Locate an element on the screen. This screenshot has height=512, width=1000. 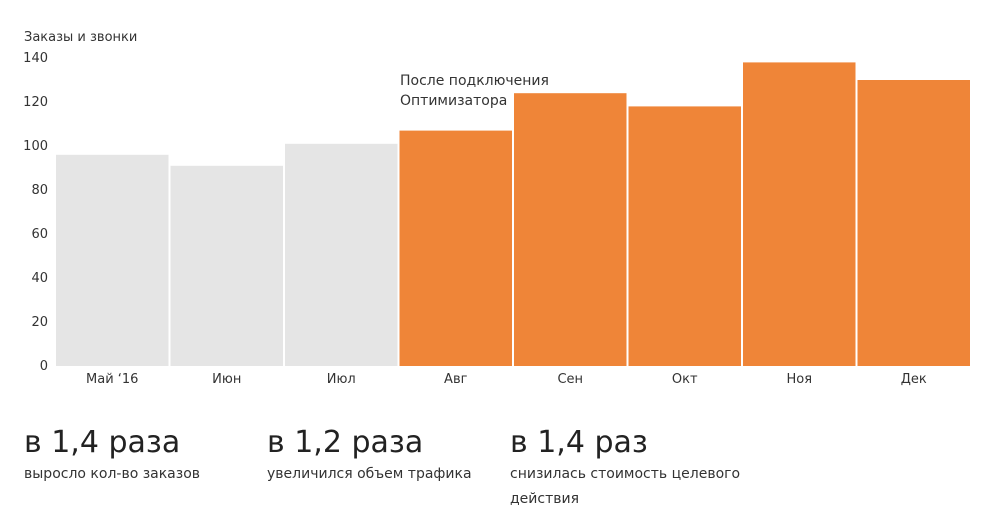
y-tick-label: 80 is located at coordinates (39, 190).